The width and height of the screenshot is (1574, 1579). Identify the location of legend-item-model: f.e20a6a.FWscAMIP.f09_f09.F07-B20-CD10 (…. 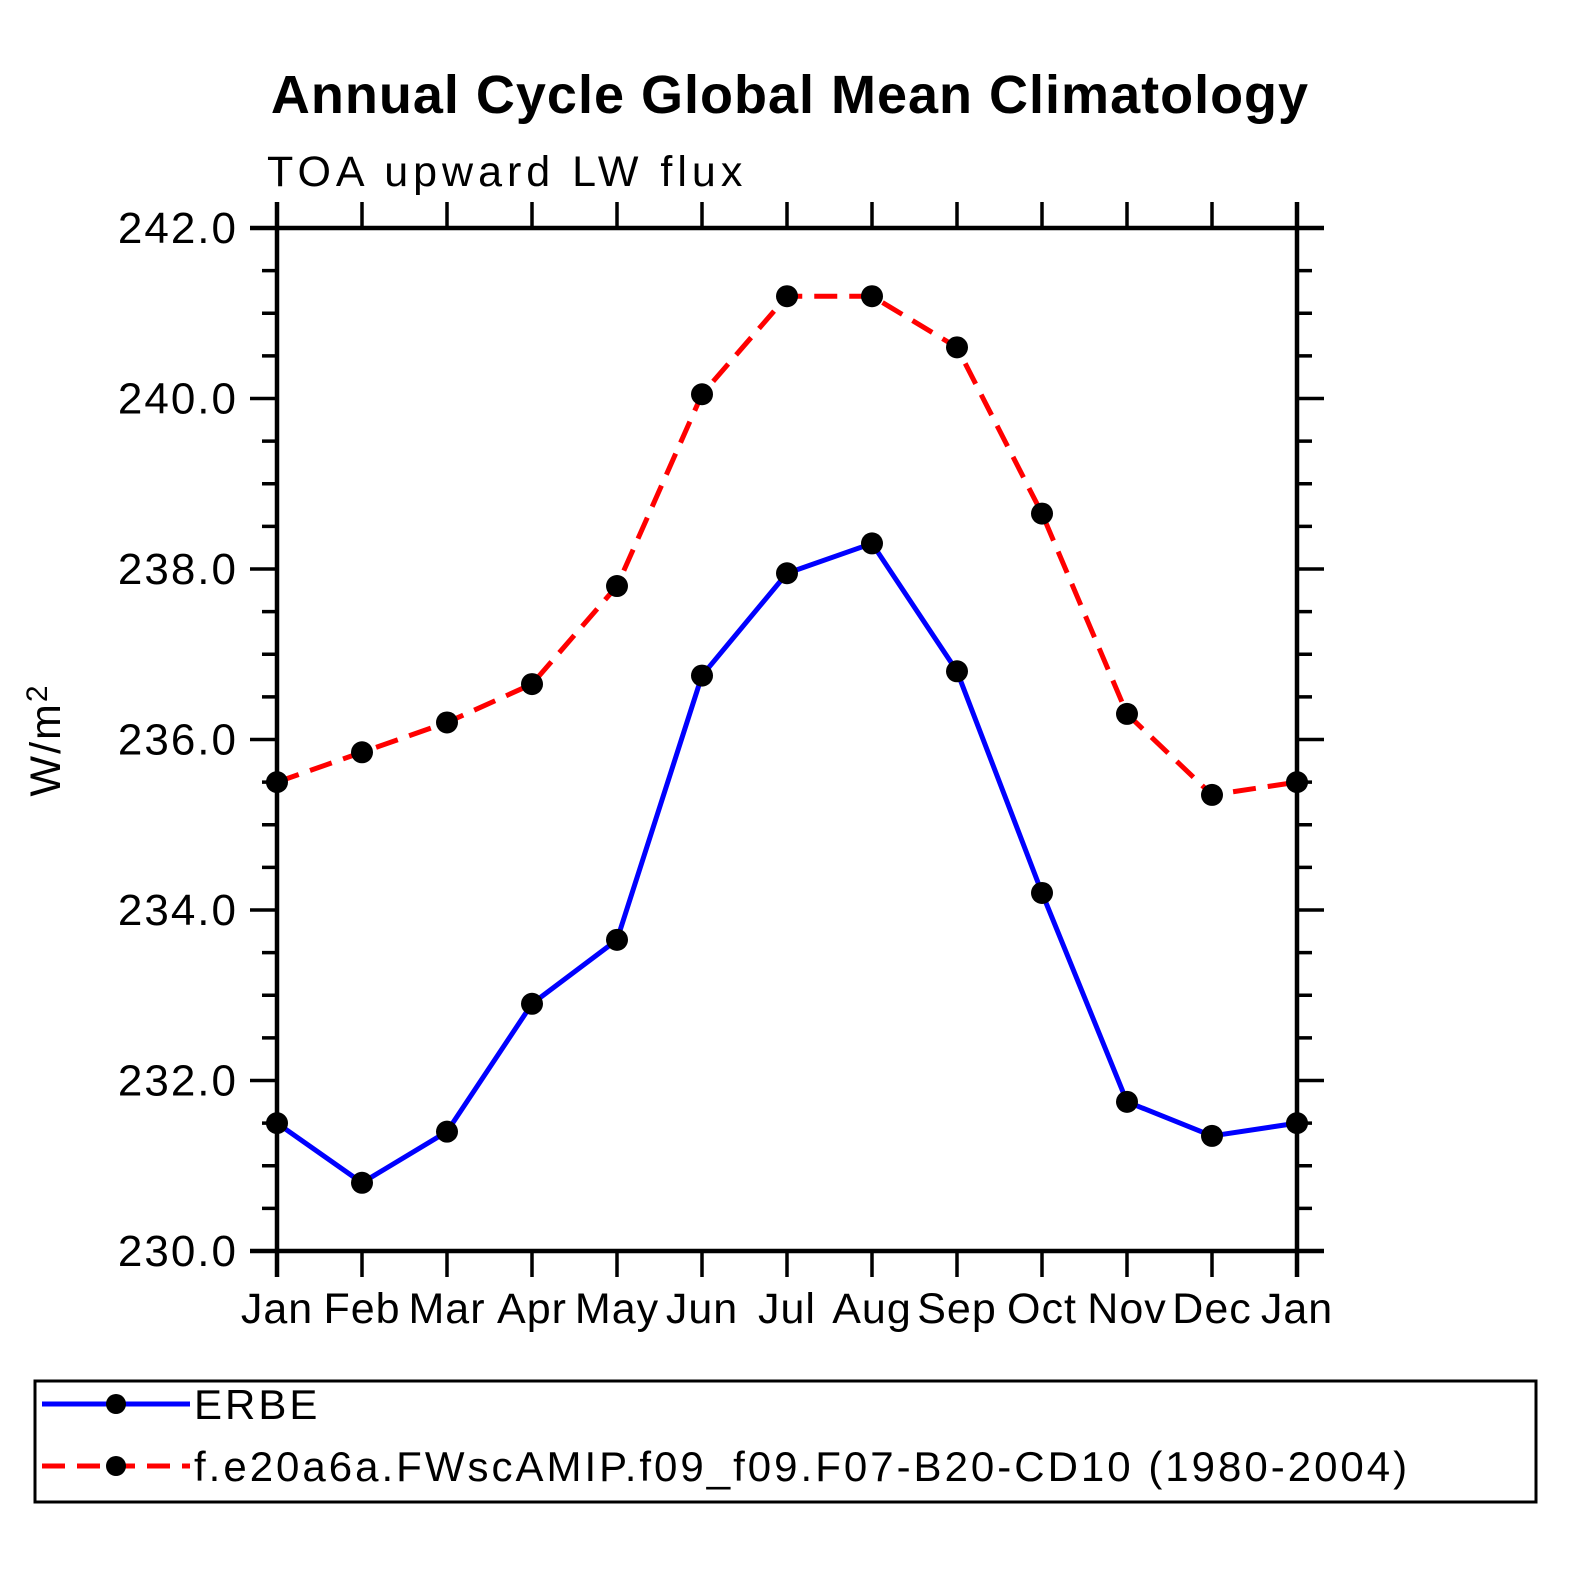
(726, 1466).